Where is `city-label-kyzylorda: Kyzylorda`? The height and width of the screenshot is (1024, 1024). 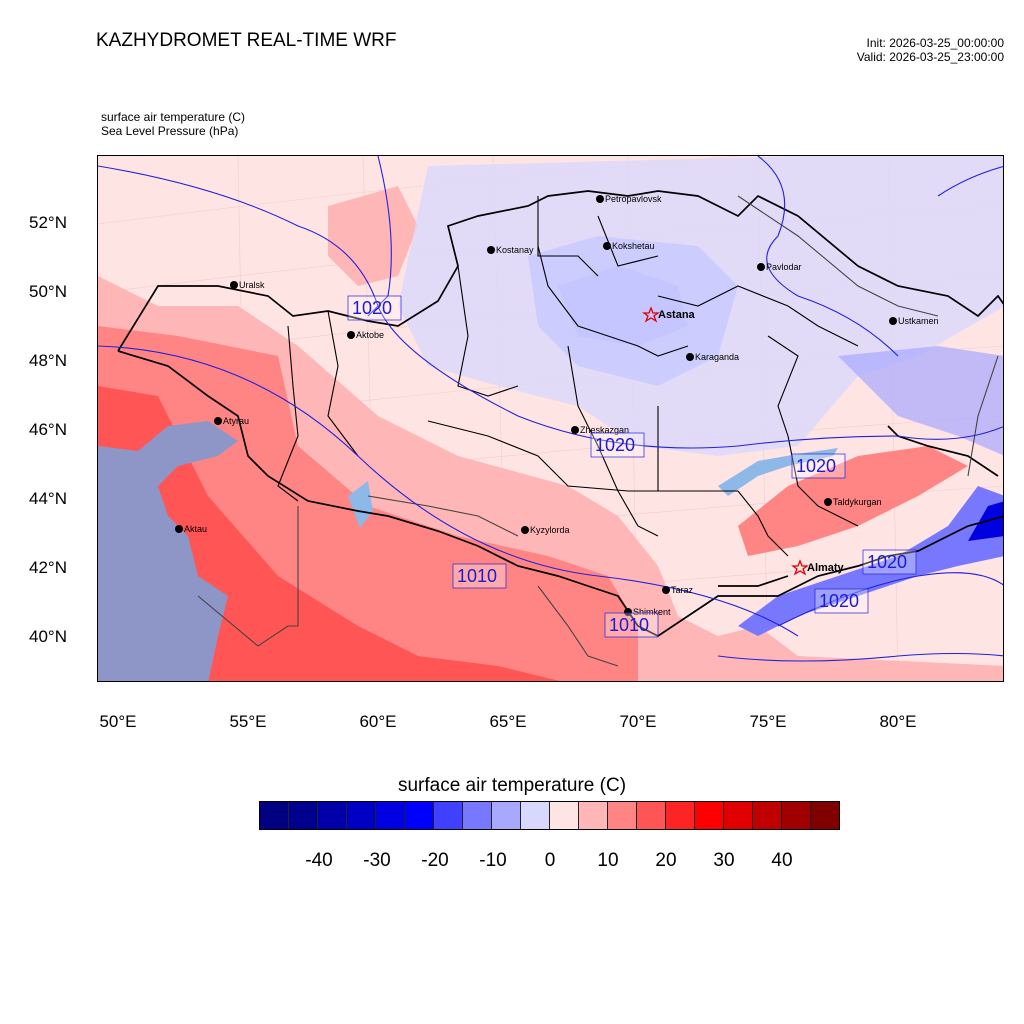 city-label-kyzylorda: Kyzylorda is located at coordinates (550, 530).